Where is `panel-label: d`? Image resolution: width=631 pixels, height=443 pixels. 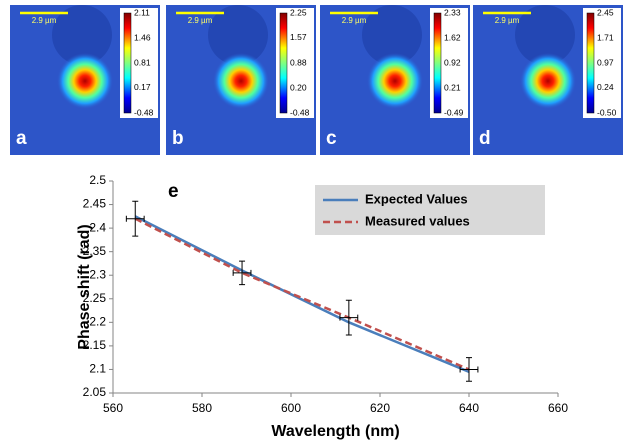 panel-label: d is located at coordinates (485, 138).